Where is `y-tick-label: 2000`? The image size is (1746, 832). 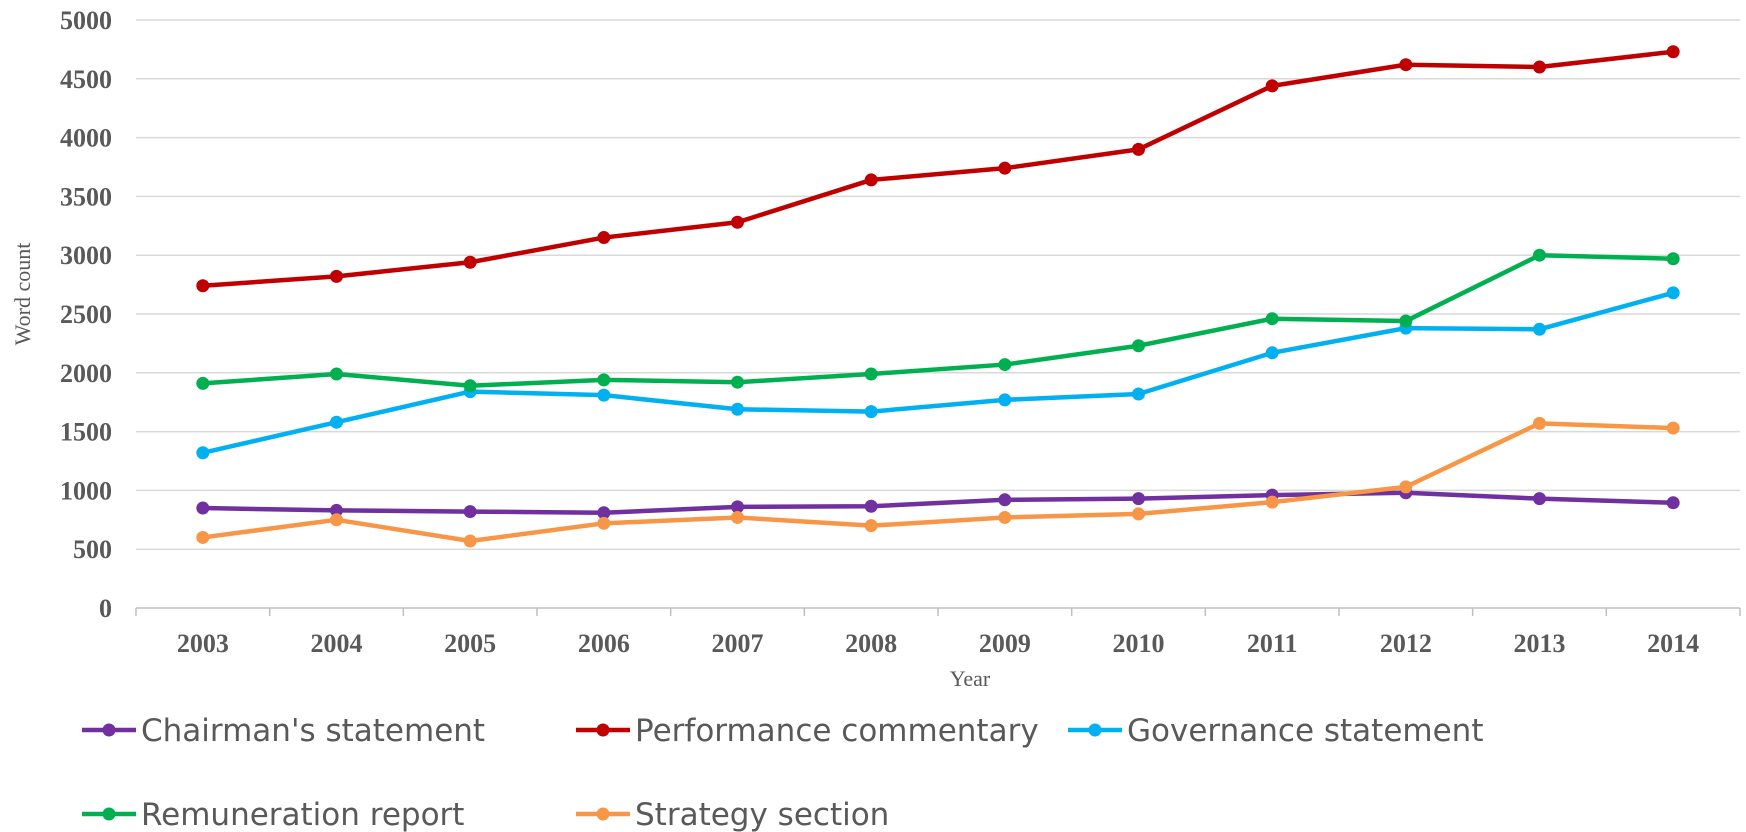
y-tick-label: 2000 is located at coordinates (86, 373).